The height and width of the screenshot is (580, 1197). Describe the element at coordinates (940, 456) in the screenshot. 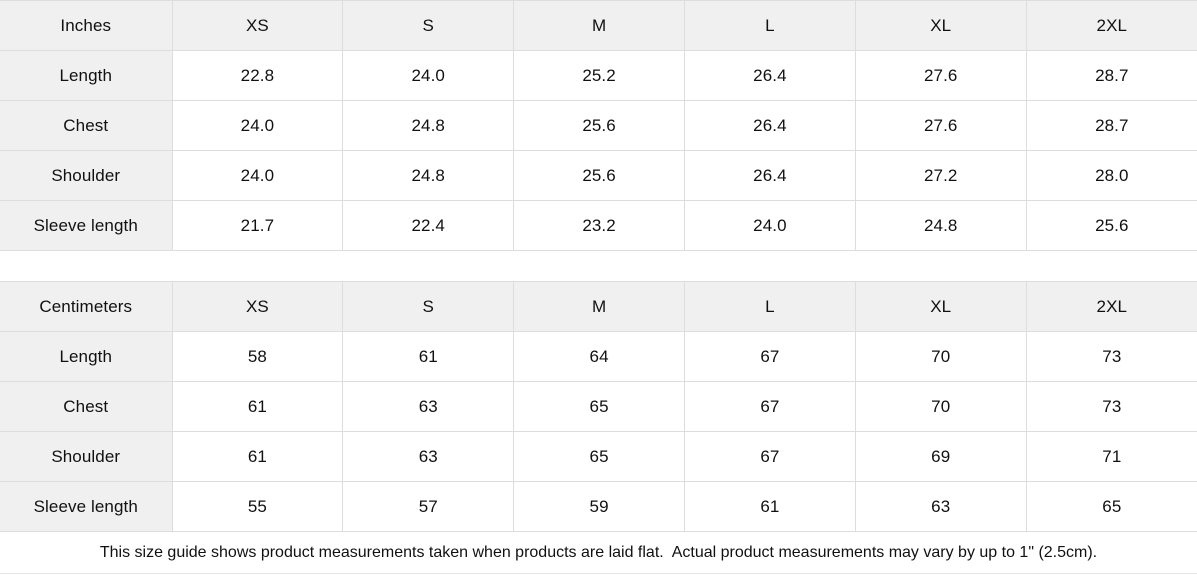

I see `measurement-cell: 69` at that location.